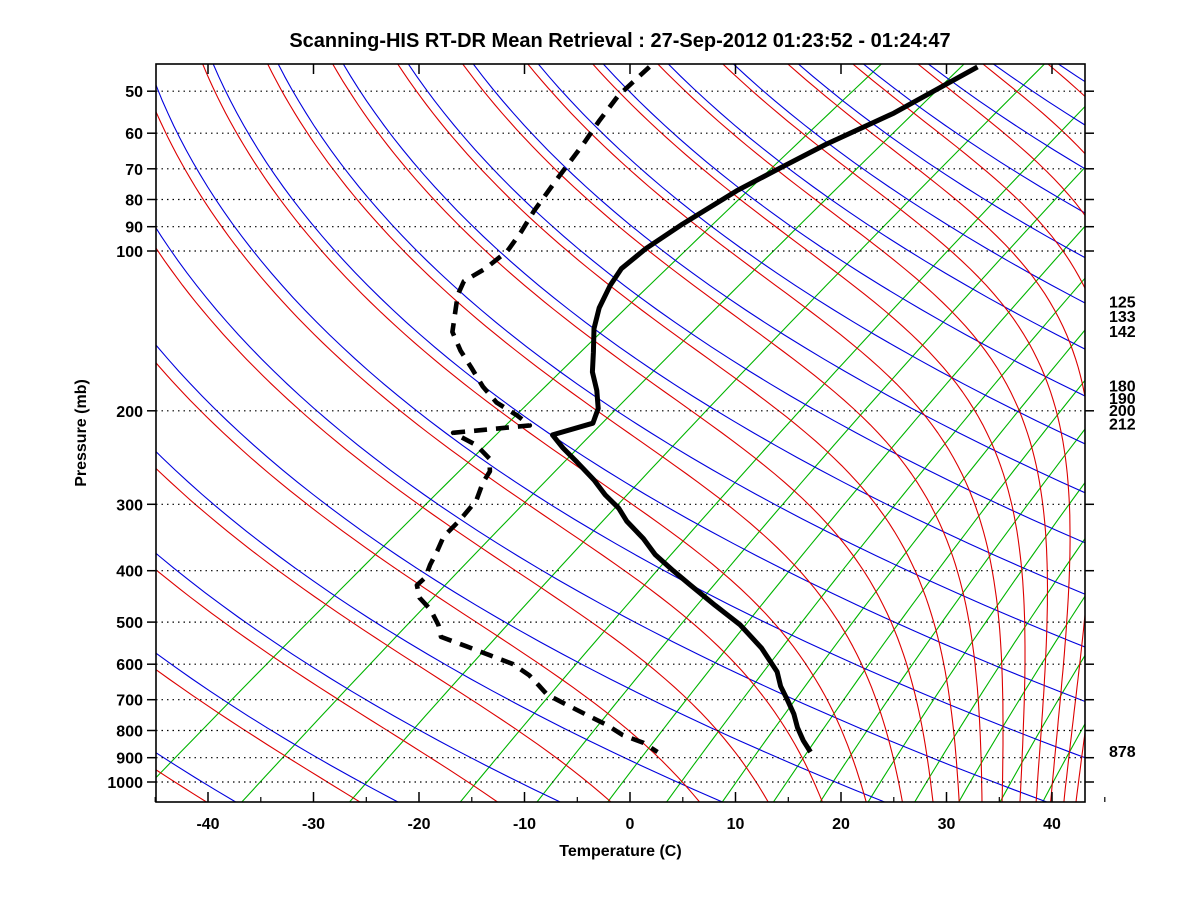 Image resolution: width=1200 pixels, height=900 pixels. I want to click on pressure-tick-label: 700, so click(129, 701).